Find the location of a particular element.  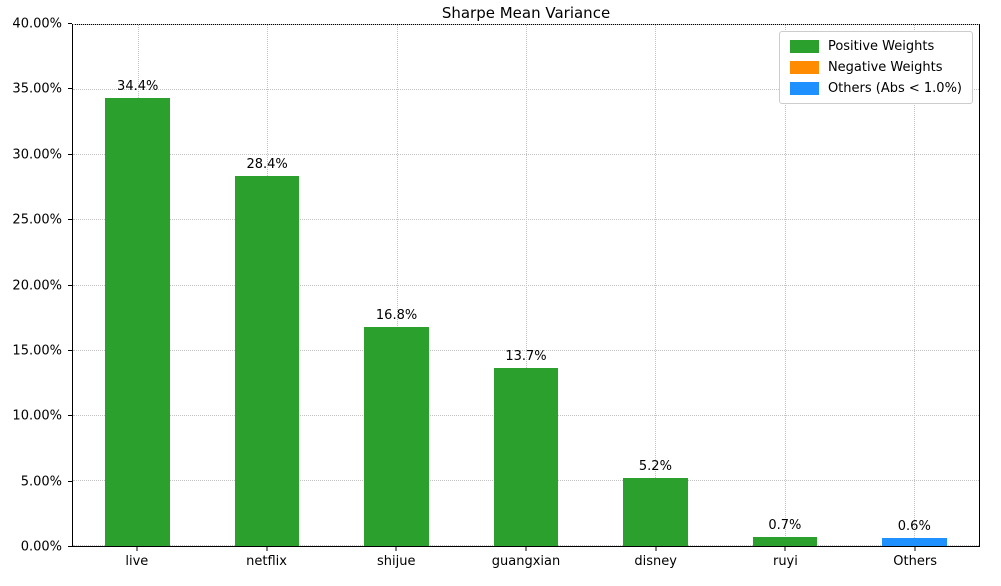

y-tick-label: 25.00% is located at coordinates (37, 220).